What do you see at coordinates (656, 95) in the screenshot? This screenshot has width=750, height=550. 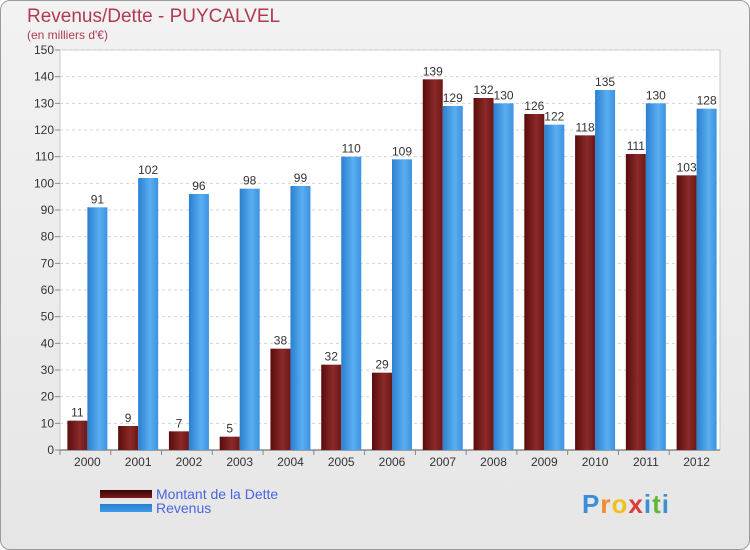 I see `data-label-revenue: 130` at bounding box center [656, 95].